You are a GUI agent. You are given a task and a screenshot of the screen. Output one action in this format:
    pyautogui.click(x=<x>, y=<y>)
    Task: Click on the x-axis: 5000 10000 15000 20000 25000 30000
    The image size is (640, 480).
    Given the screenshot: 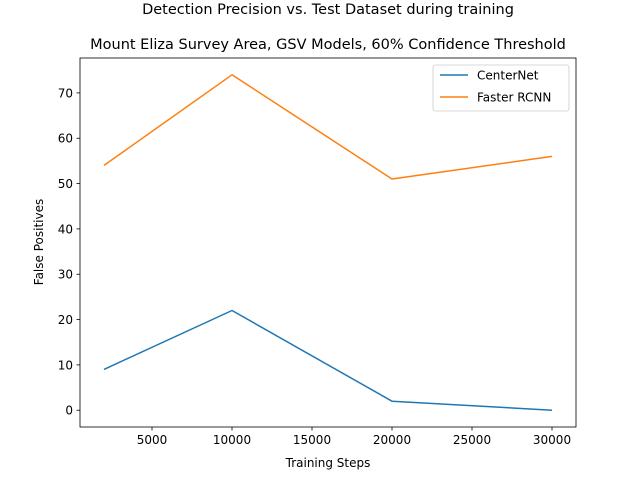 What is the action you would take?
    pyautogui.click(x=354, y=437)
    